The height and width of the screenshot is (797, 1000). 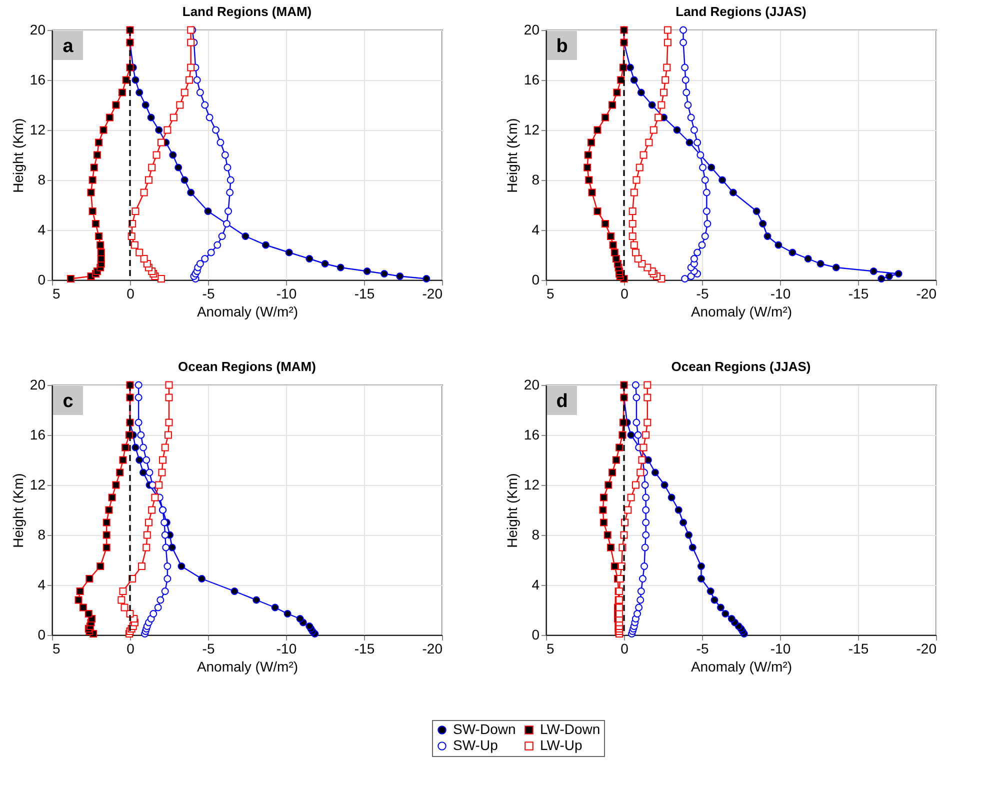 I want to click on annotation: d, so click(x=562, y=401).